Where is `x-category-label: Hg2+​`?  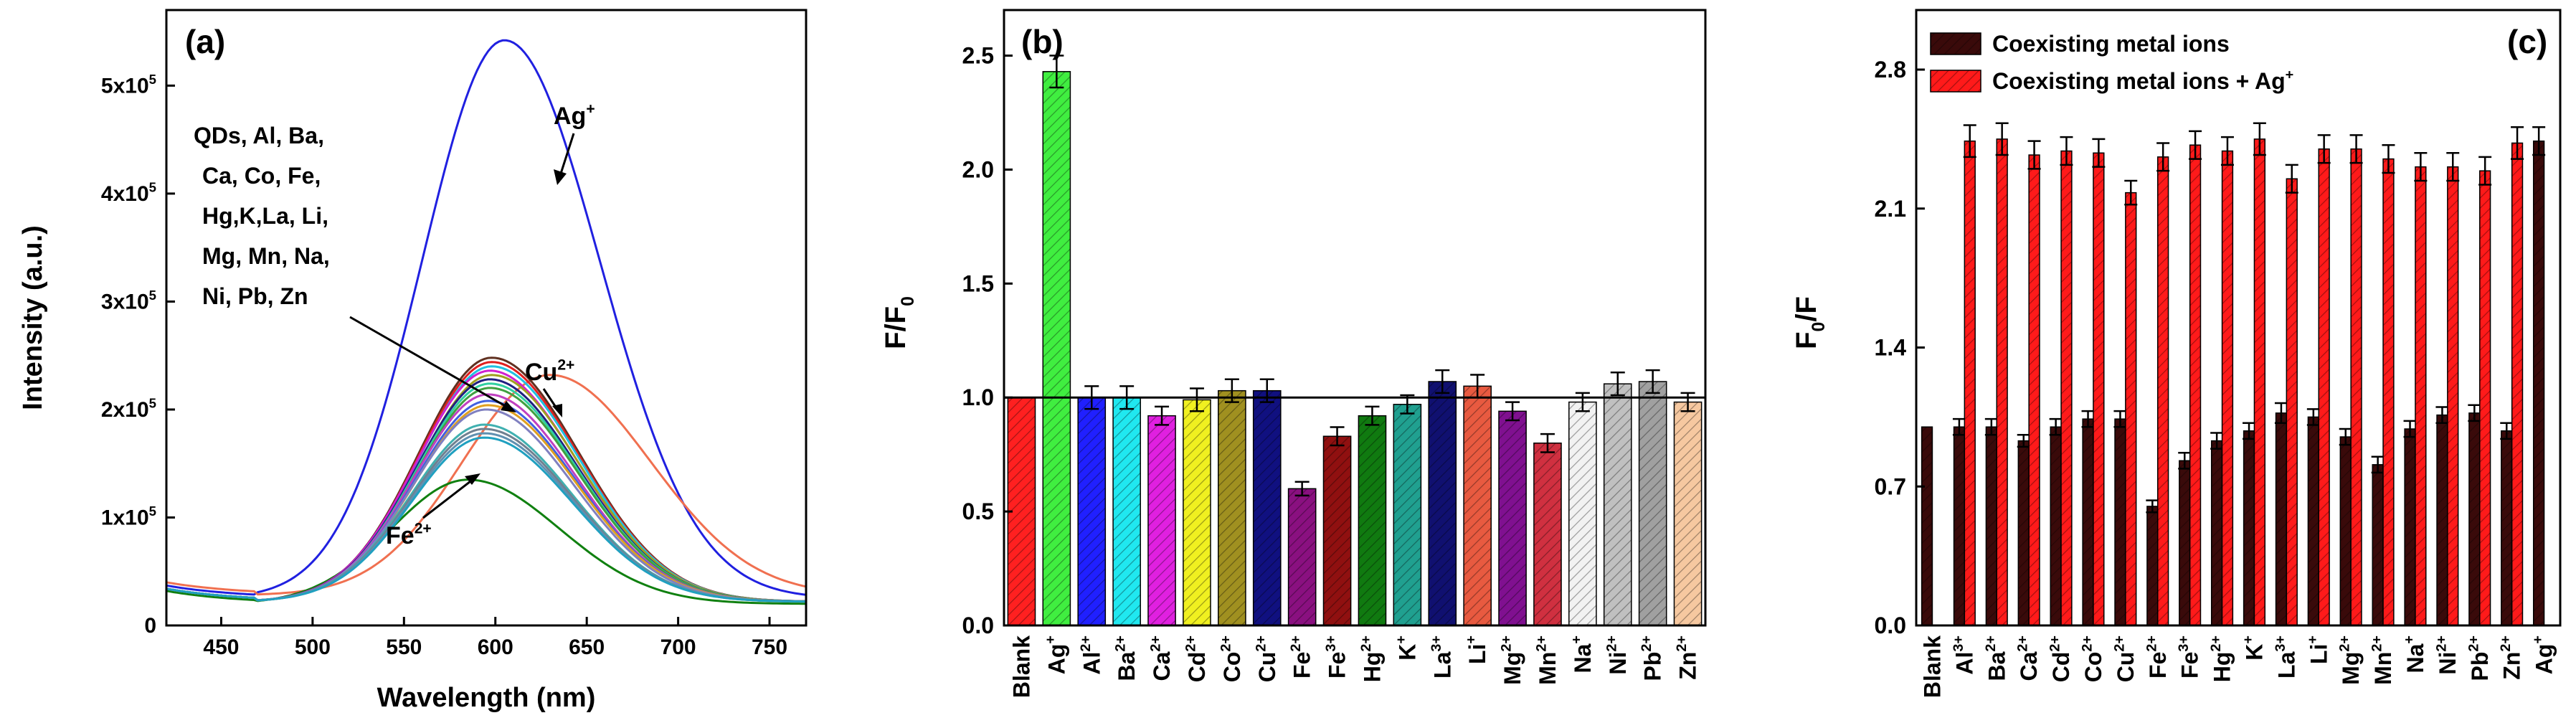
x-category-label: Hg2+​ is located at coordinates (1371, 658).